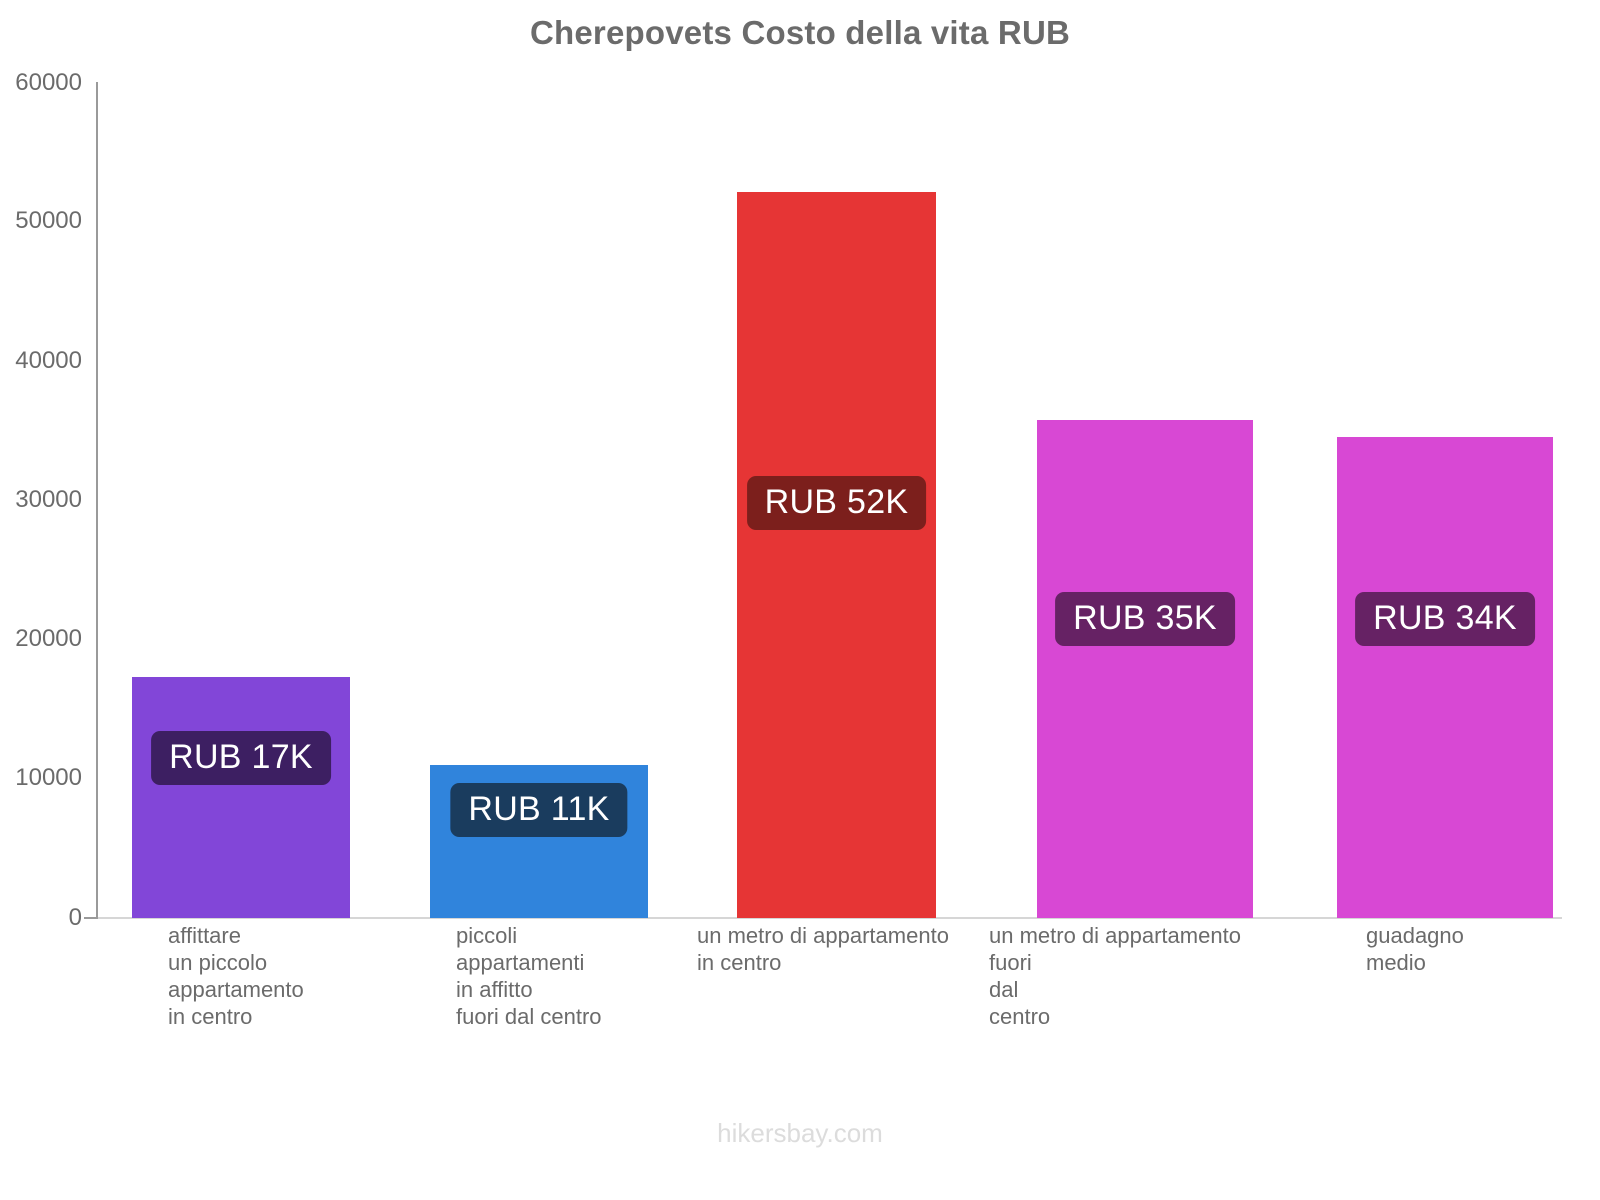 This screenshot has width=1600, height=1200. What do you see at coordinates (823, 949) in the screenshot?
I see `x-axis-label-3: un metro di appartamento in centro` at bounding box center [823, 949].